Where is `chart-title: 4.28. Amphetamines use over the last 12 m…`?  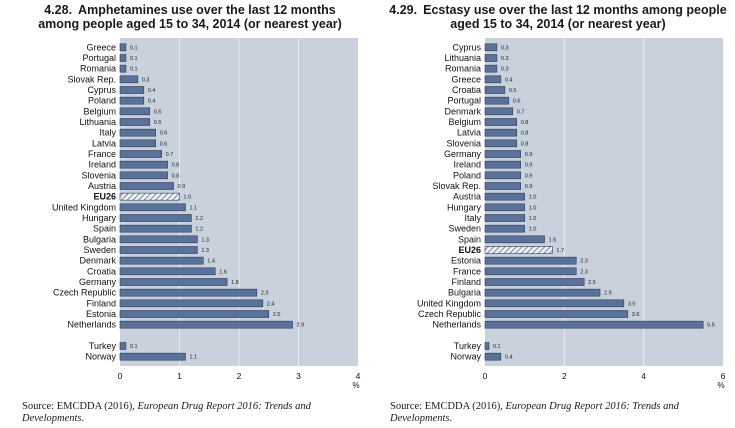 chart-title: 4.28. Amphetamines use over the last 12 m… is located at coordinates (190, 17).